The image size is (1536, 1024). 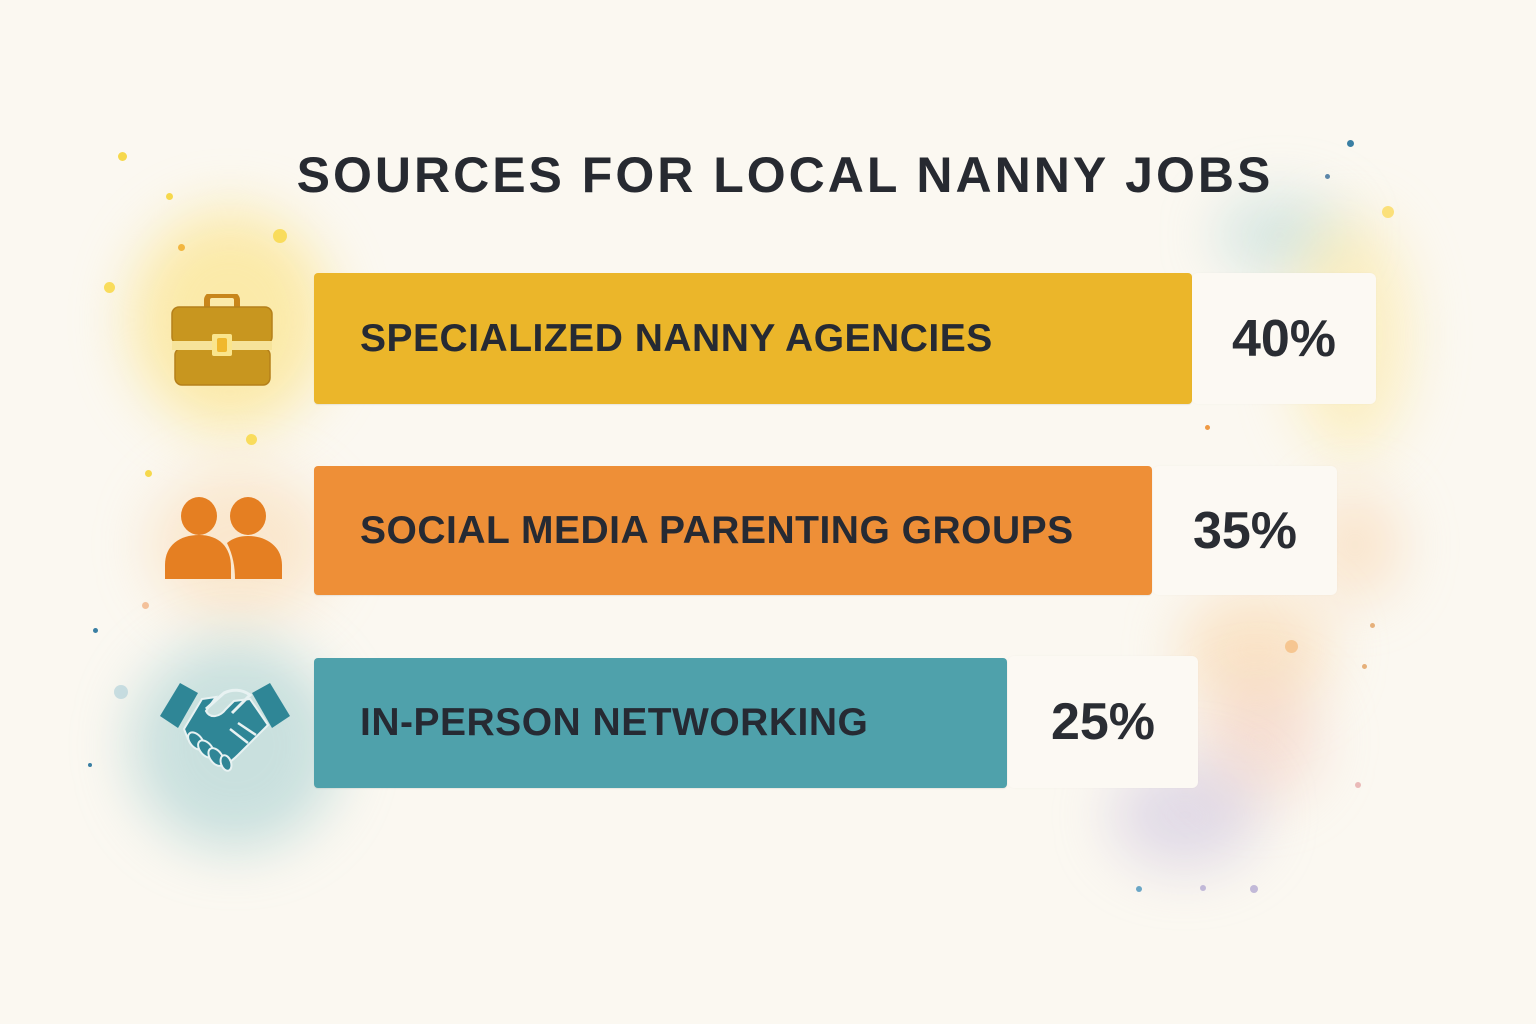 I want to click on bar-label: SOCIAL MEDIA PARENTING GROUPS, so click(x=717, y=530).